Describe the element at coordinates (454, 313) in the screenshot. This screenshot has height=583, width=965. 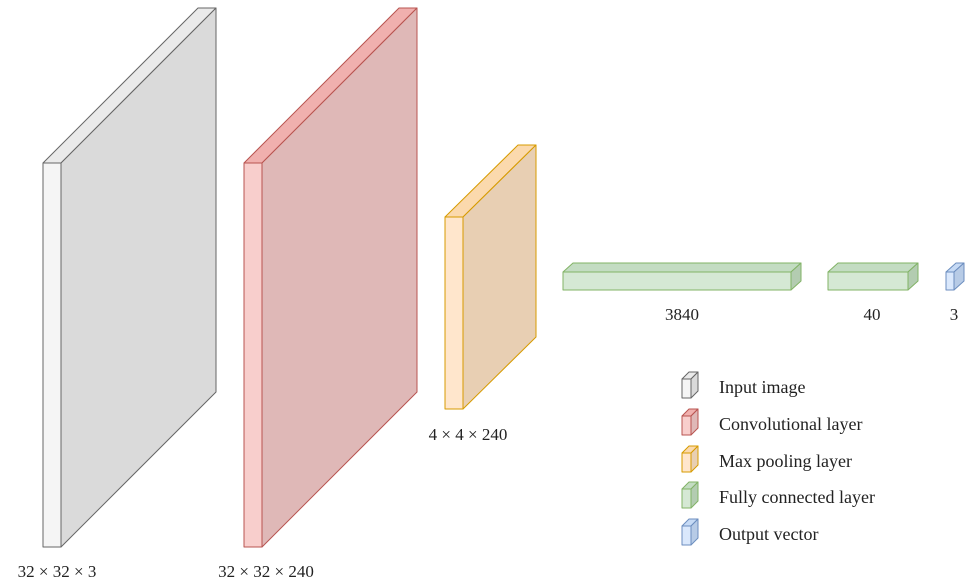
I see `layer-pool-front` at that location.